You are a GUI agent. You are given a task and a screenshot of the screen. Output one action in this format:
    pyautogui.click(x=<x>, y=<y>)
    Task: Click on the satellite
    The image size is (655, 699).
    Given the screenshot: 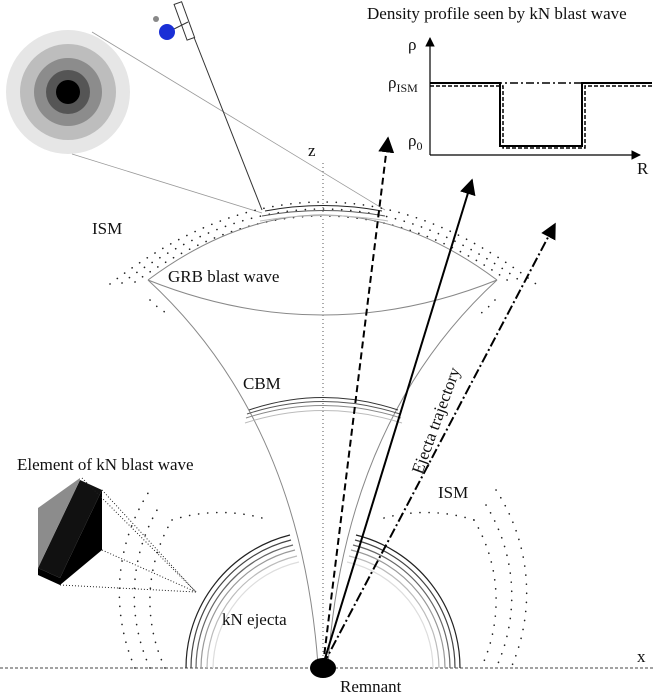 What is the action you would take?
    pyautogui.click(x=208, y=106)
    